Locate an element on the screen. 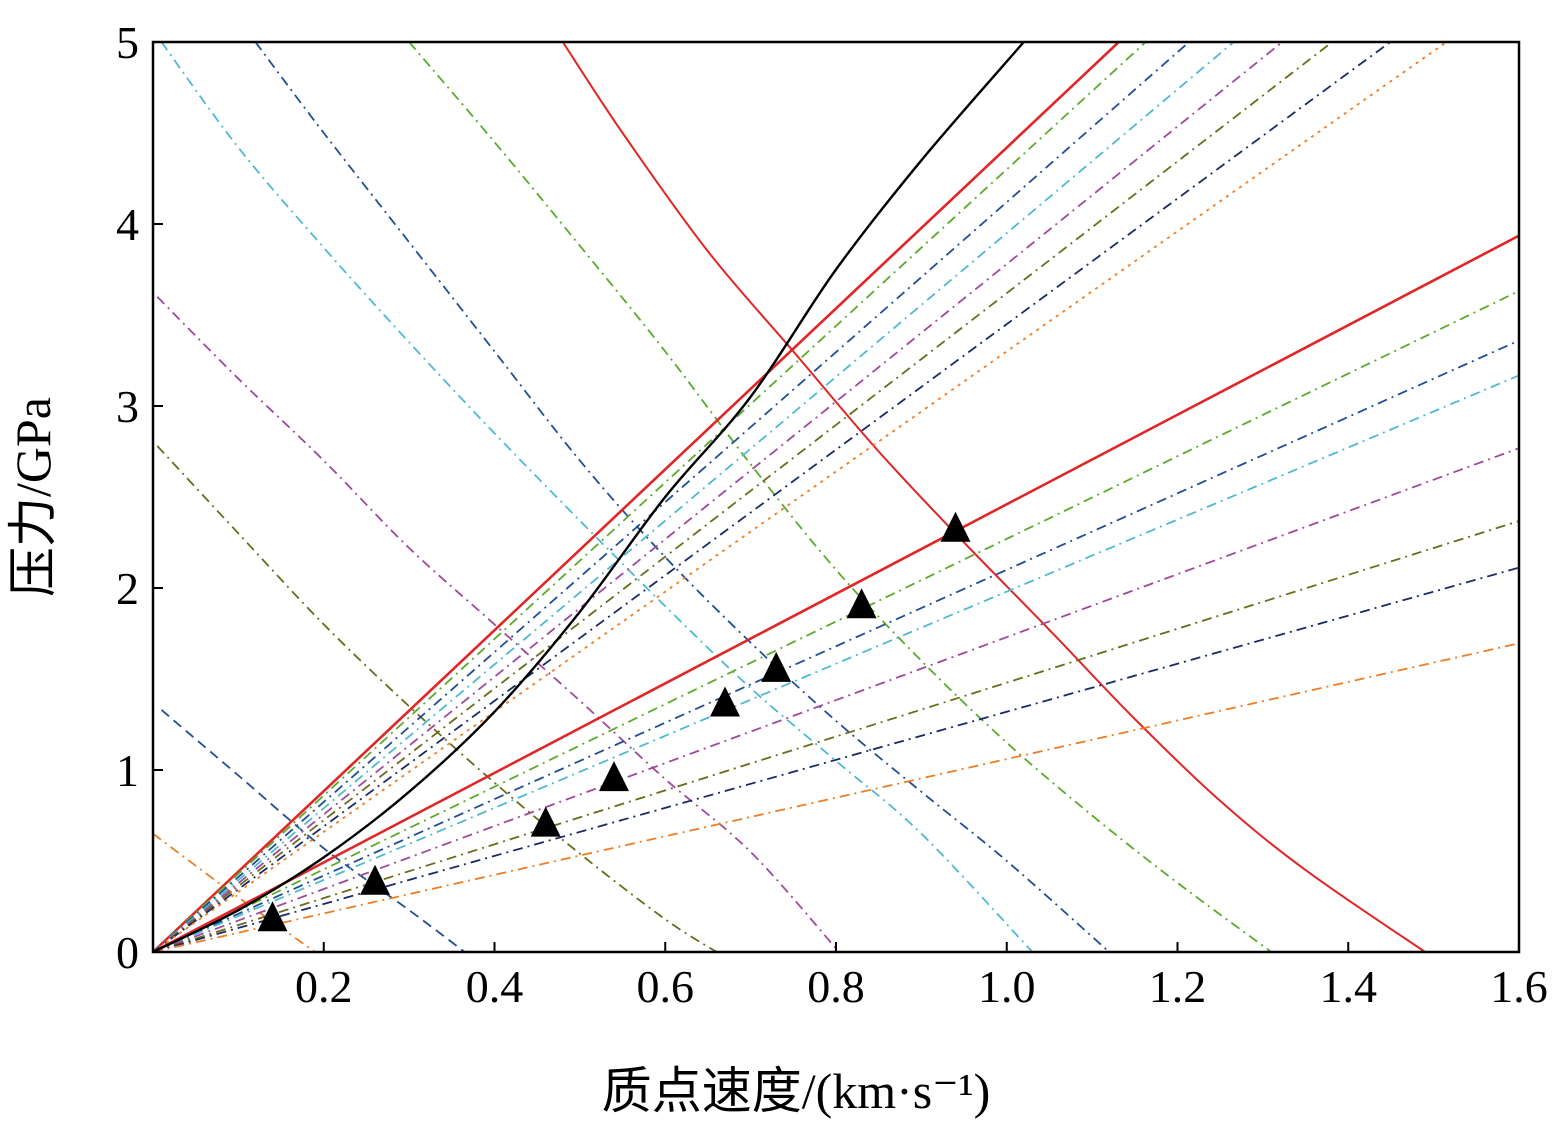 The height and width of the screenshot is (1130, 1564). x-axis-title: 质点速度/(km·s⁻¹) is located at coordinates (796, 1091).